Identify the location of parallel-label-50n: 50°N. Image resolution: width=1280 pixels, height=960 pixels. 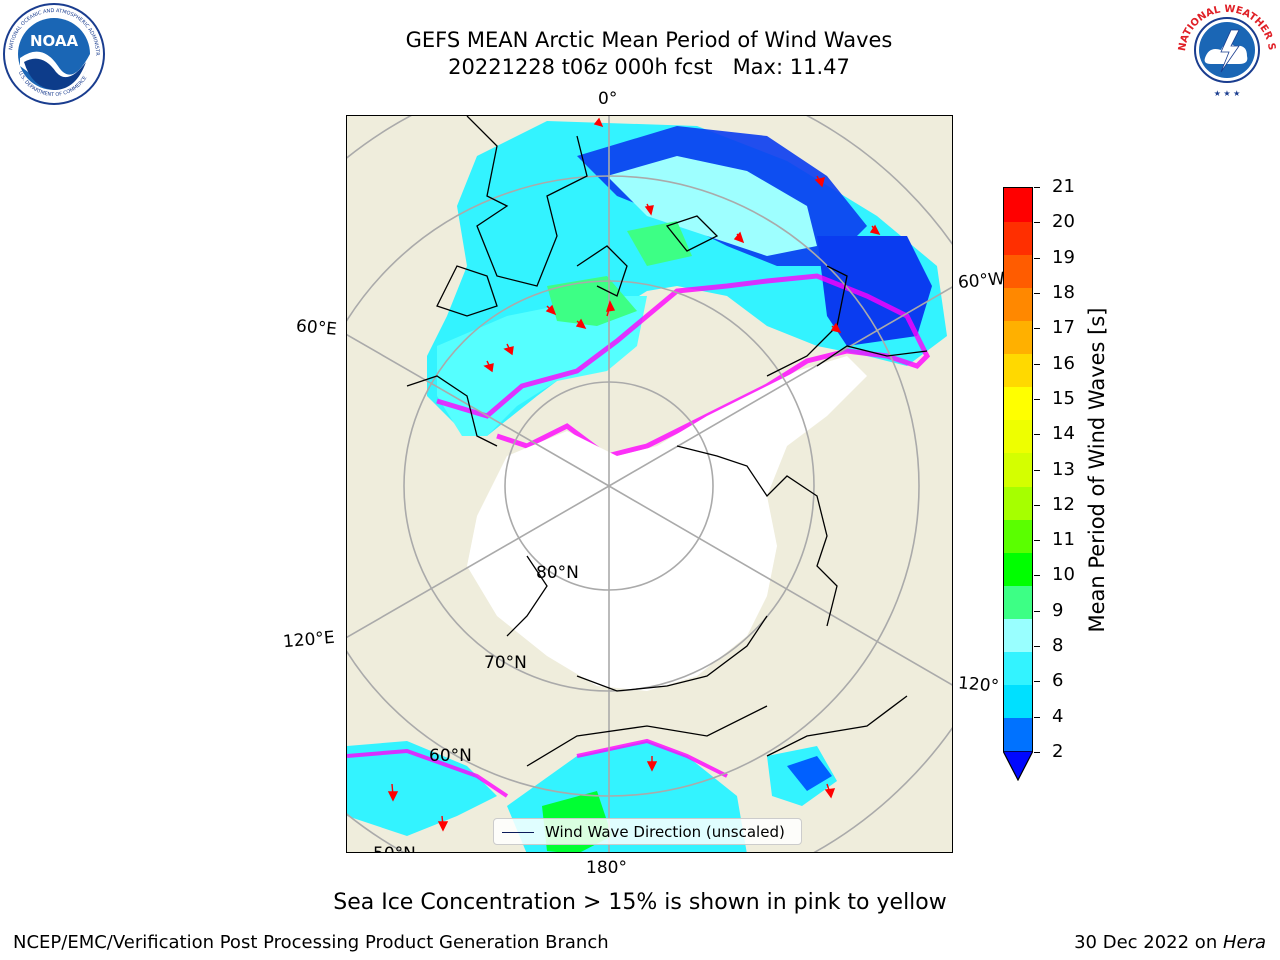
(394, 848).